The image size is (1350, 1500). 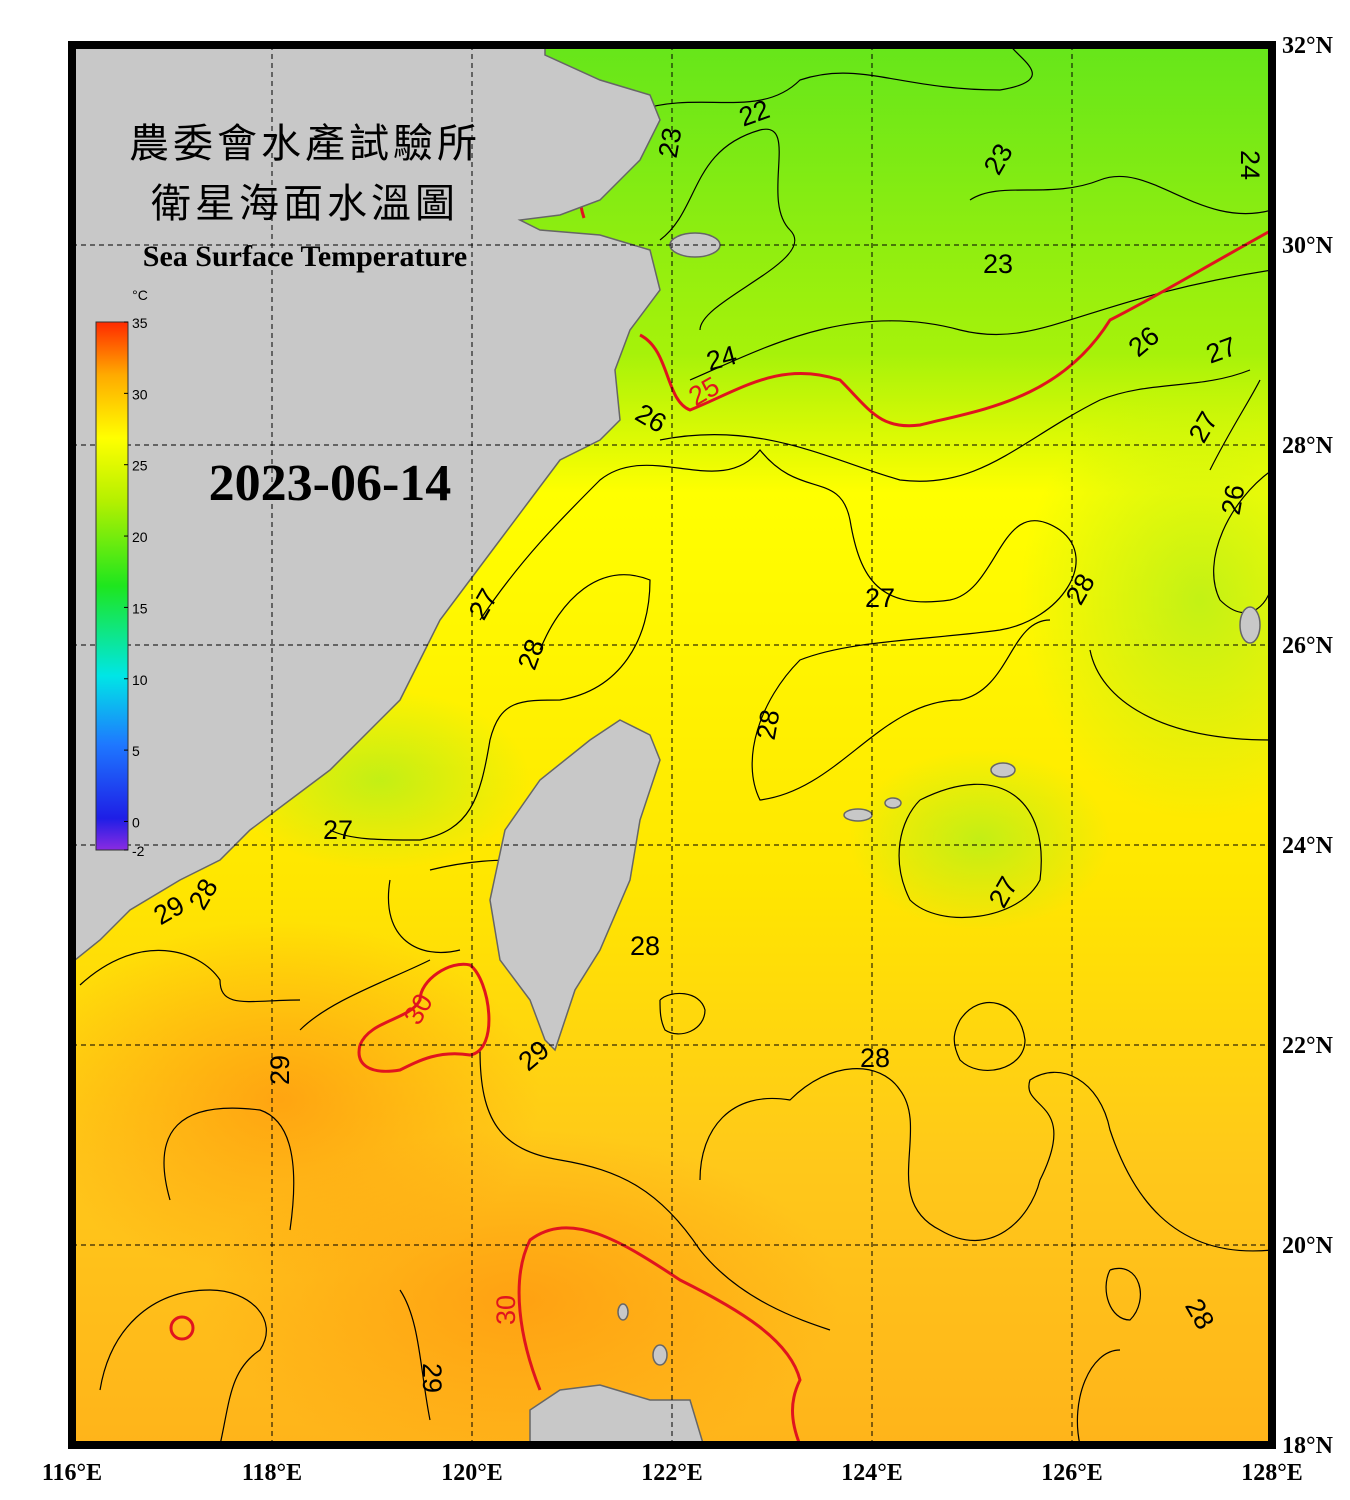 I want to click on colorbar-tick-label: 5, so click(x=136, y=751).